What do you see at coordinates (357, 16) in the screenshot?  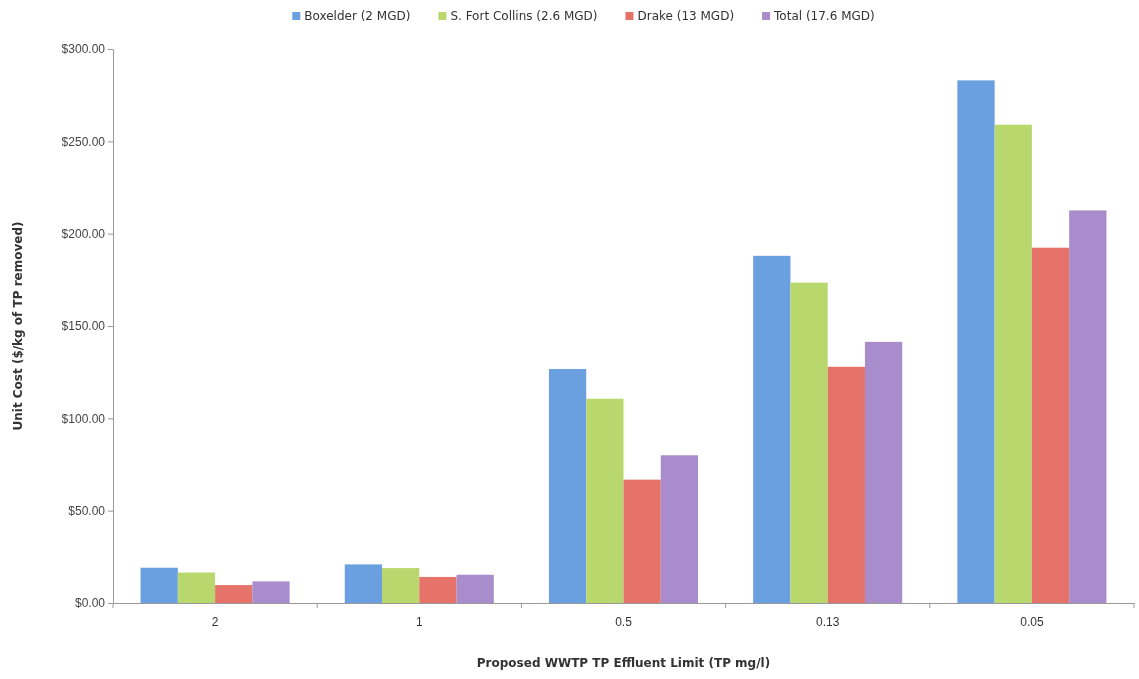 I see `legend-label: Boxelder (2 MGD)` at bounding box center [357, 16].